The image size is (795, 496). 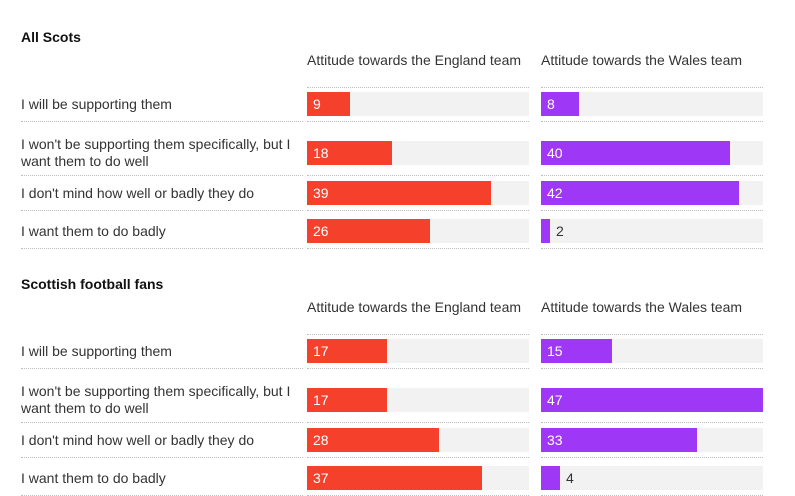 What do you see at coordinates (321, 193) in the screenshot?
I see `data-label: 39` at bounding box center [321, 193].